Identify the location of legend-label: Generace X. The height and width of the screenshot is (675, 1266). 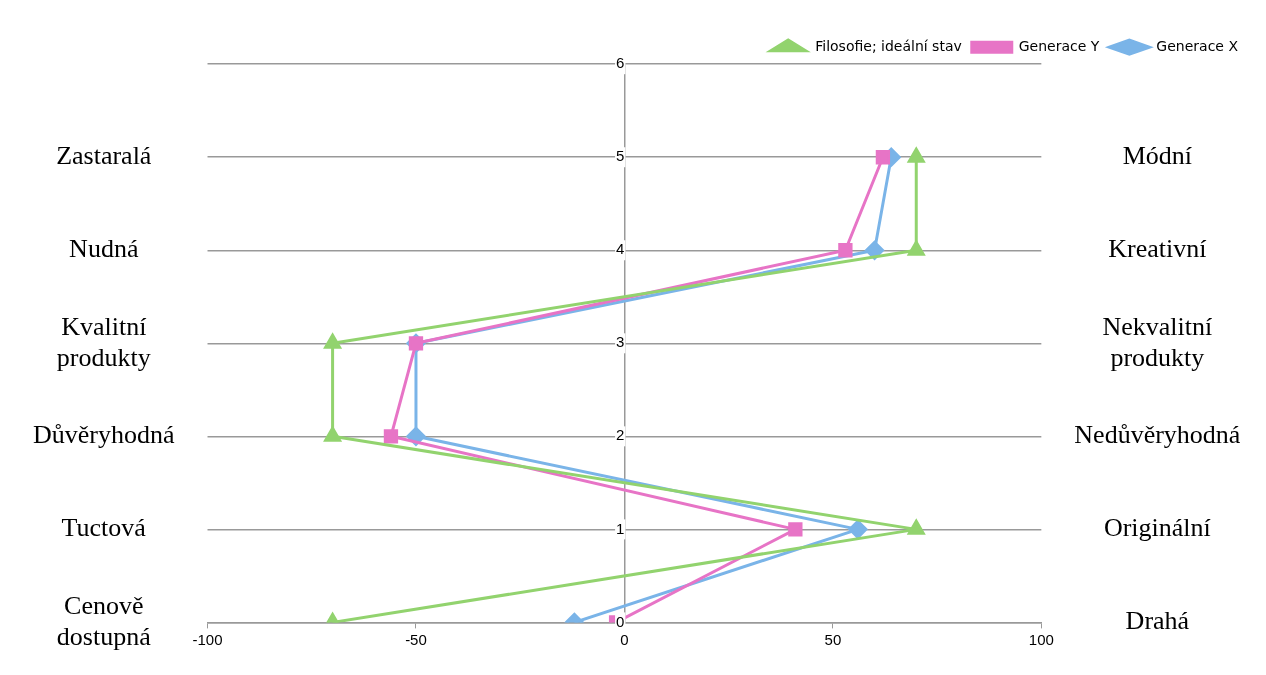
(1197, 45).